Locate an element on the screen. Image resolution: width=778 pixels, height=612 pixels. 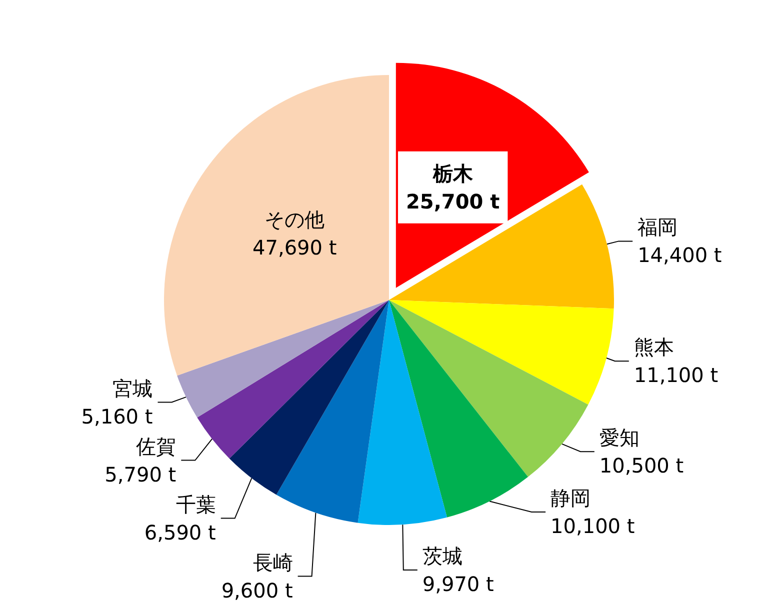
slice-label: 千葉 is located at coordinates (196, 504).